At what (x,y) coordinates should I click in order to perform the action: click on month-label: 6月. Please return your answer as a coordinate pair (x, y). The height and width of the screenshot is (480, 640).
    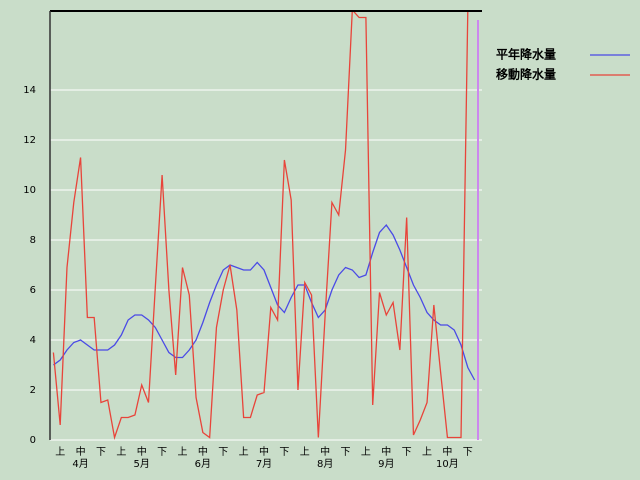
    Looking at the image, I should click on (203, 464).